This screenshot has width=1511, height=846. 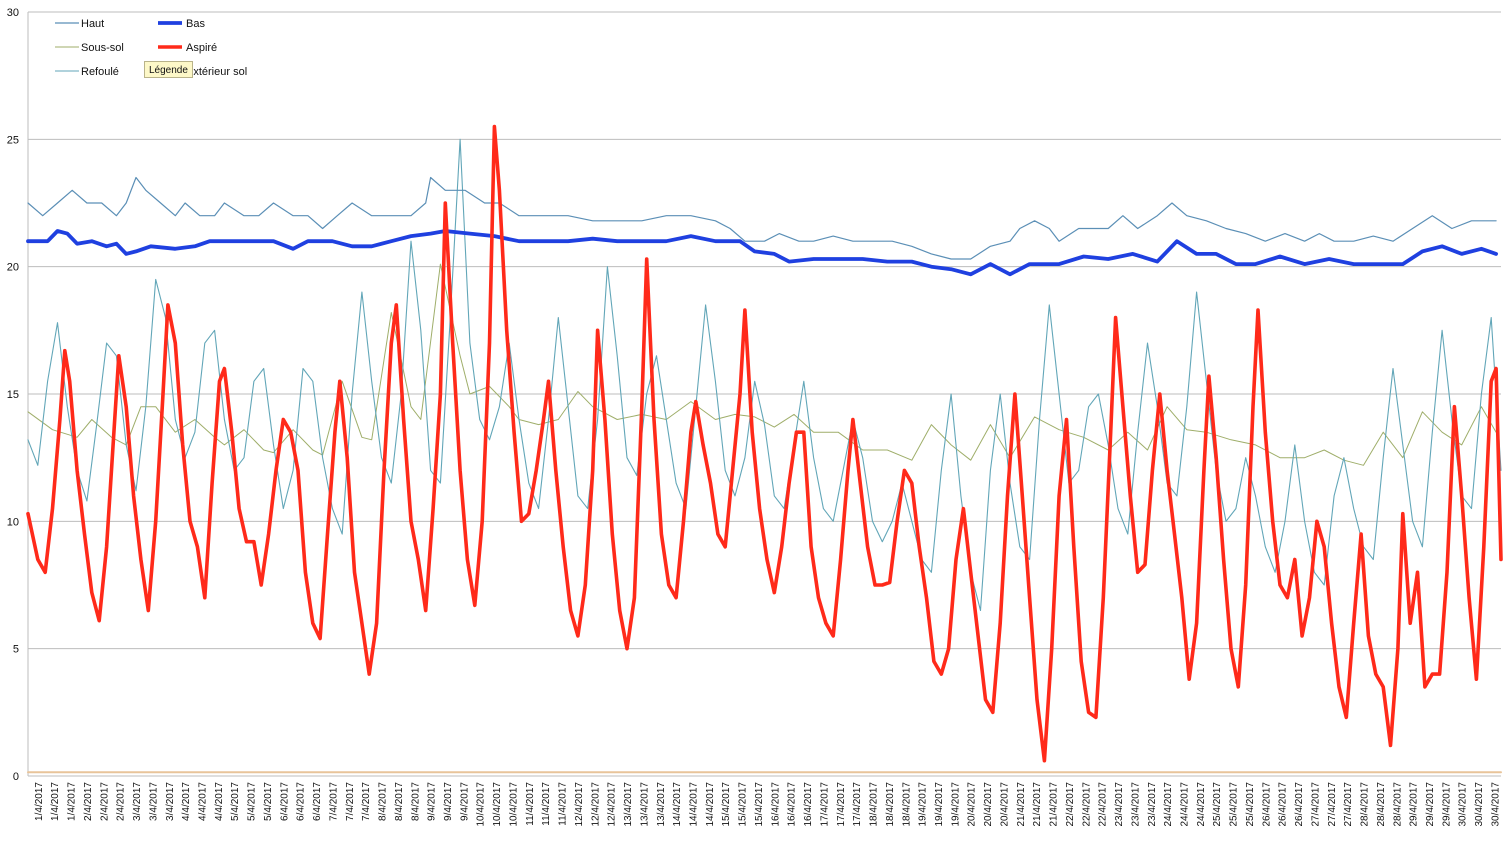 I want to click on legend-label: Sous-sol, so click(x=102, y=48).